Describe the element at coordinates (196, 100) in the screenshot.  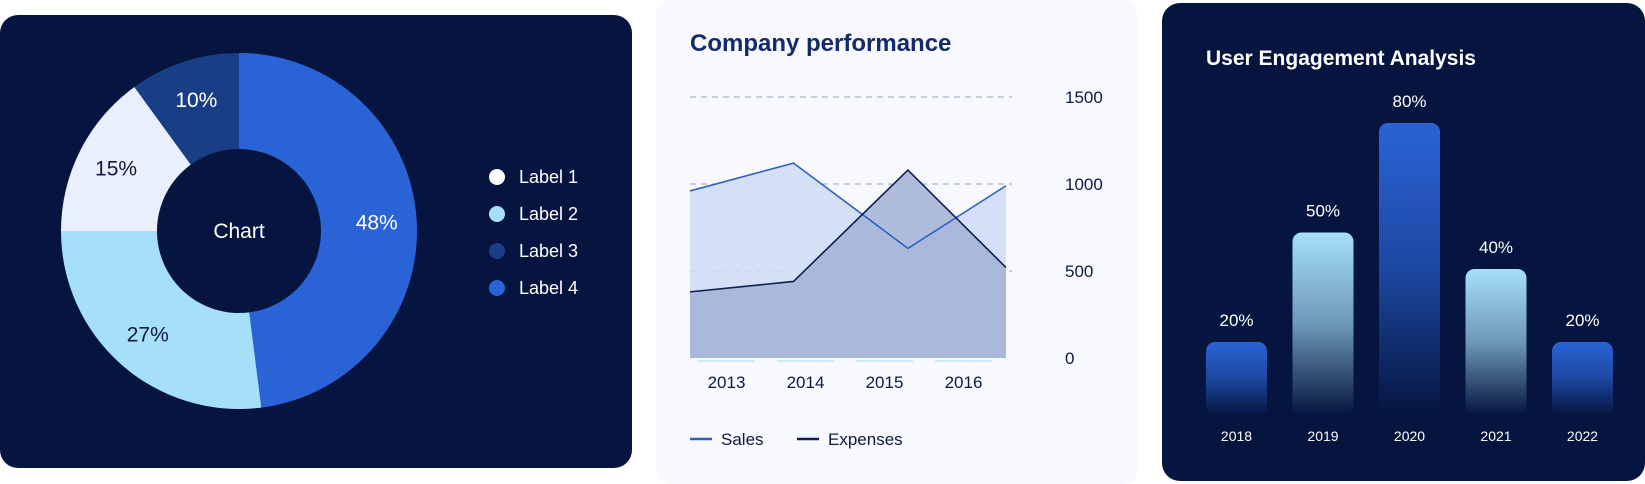
I see `slice-percent-label: 10%` at that location.